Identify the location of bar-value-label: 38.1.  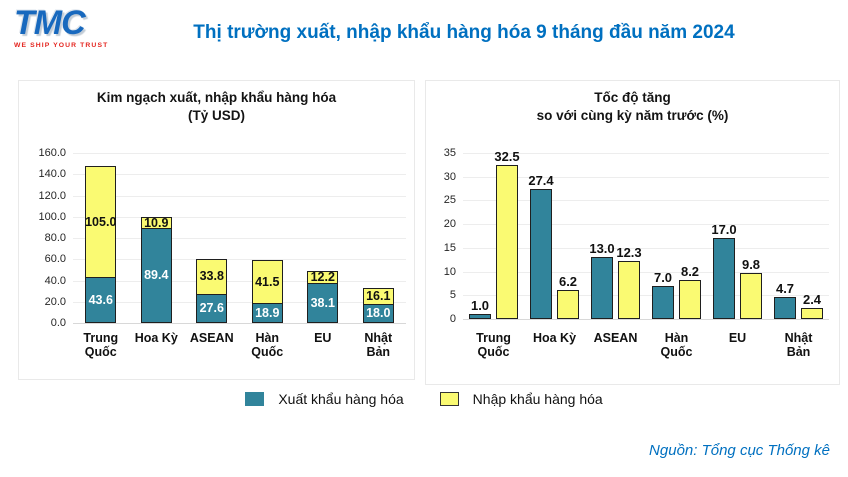
(322, 302).